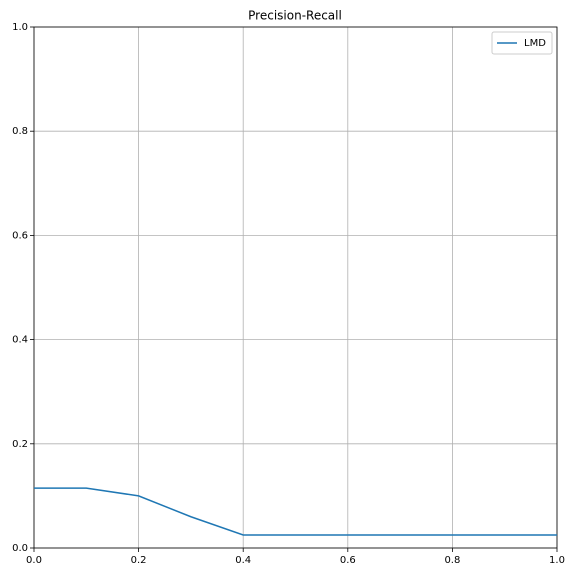  Describe the element at coordinates (20, 340) in the screenshot. I see `y-tick-label: 0.4` at that location.